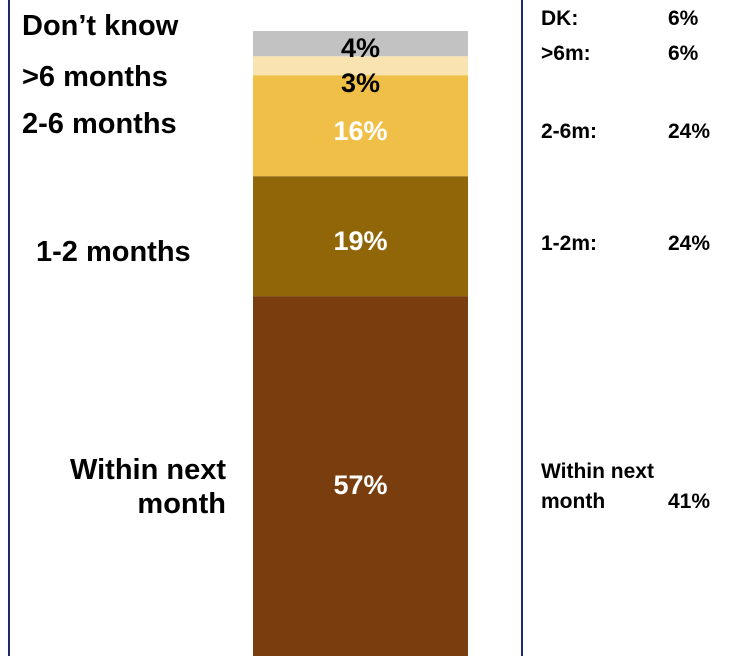 This screenshot has width=743, height=656. What do you see at coordinates (147, 487) in the screenshot?
I see `category-label-within-next-month: Within next month` at bounding box center [147, 487].